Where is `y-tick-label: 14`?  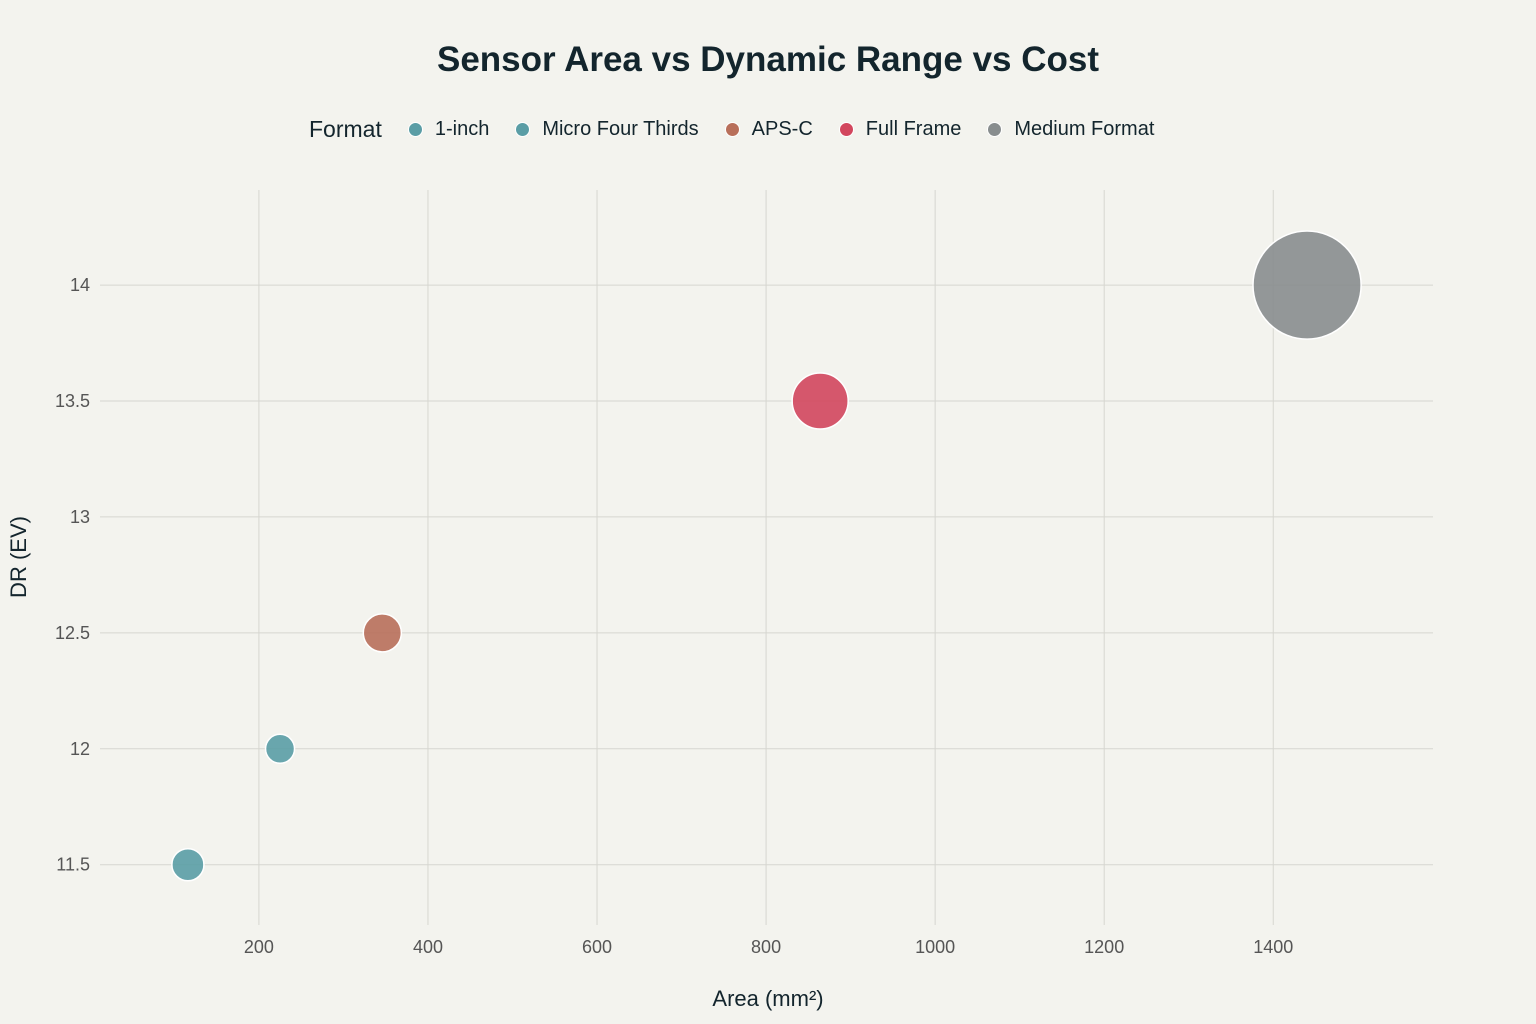
y-tick-label: 14 is located at coordinates (80, 285).